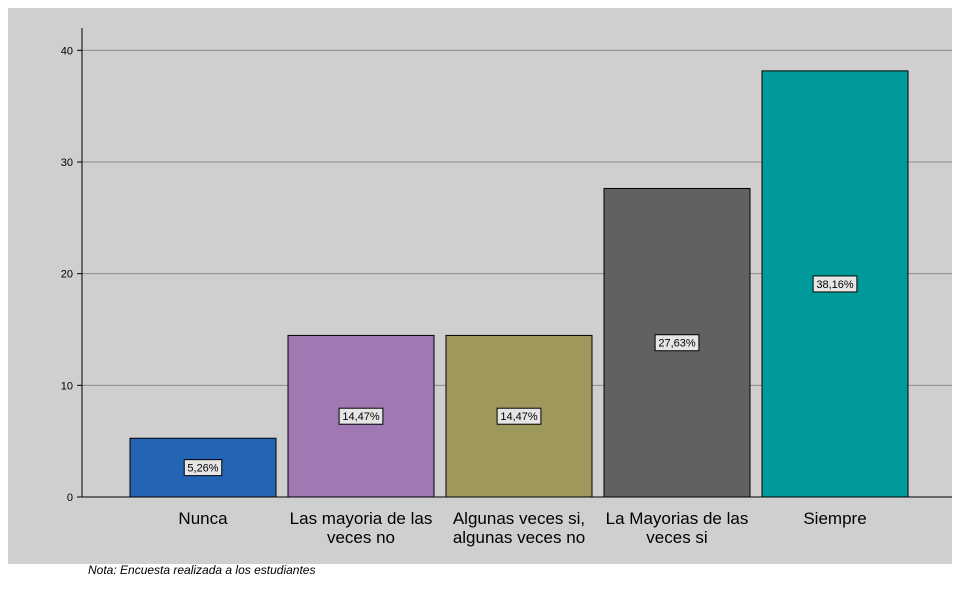 The image size is (955, 590). I want to click on y-tick-label: 40, so click(67, 51).